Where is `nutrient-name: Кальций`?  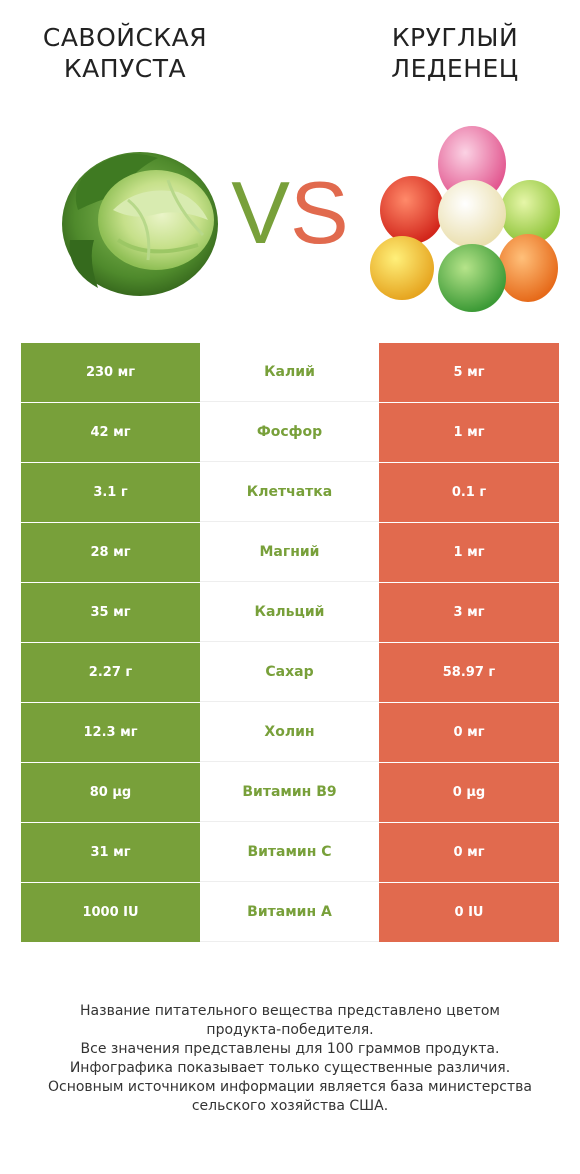 nutrient-name: Кальций is located at coordinates (289, 612).